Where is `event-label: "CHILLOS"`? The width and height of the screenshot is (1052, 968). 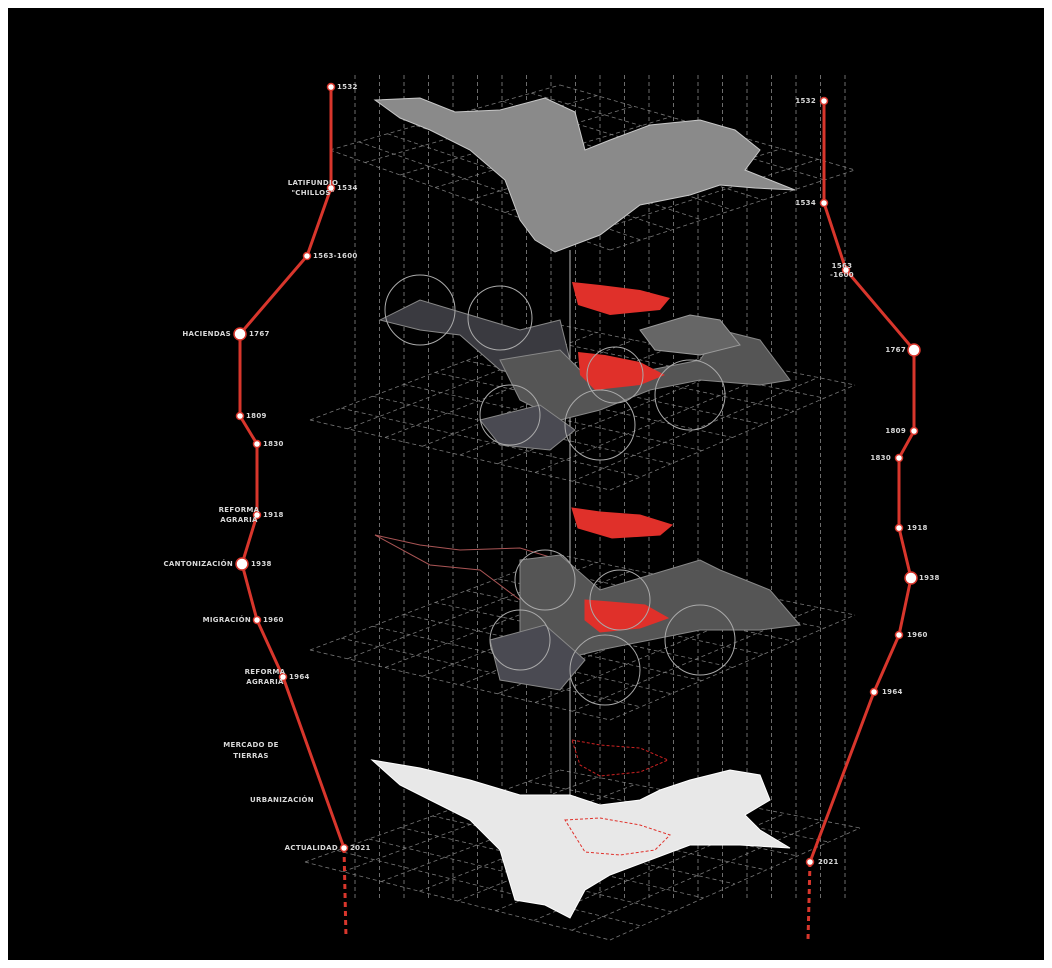 event-label: "CHILLOS" is located at coordinates (312, 193).